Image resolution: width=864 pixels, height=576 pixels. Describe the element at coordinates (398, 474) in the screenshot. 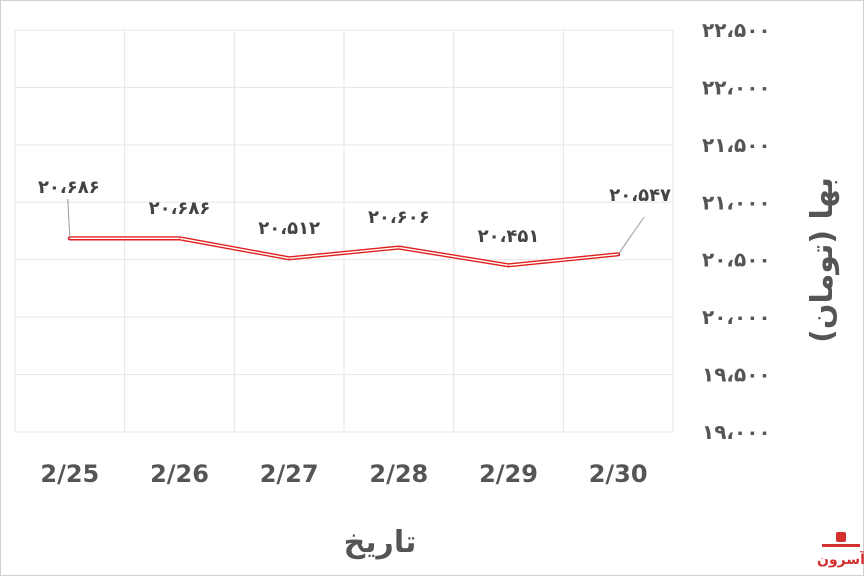

I see `x-tick-label: 2/28` at that location.